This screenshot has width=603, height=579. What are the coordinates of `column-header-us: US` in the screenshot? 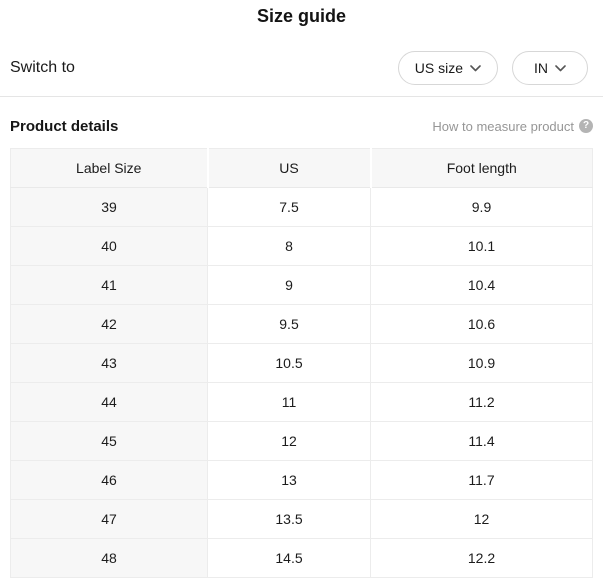 It's located at (288, 168).